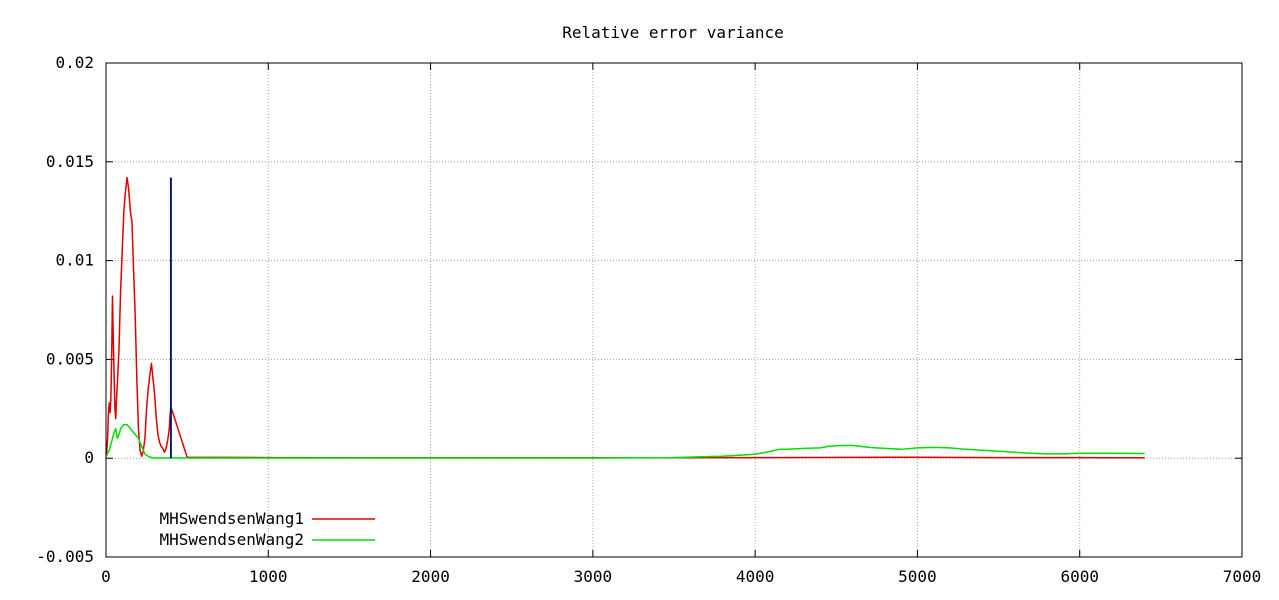 This screenshot has height=600, width=1279. What do you see at coordinates (593, 576) in the screenshot?
I see `x-tick-label: 3000` at bounding box center [593, 576].